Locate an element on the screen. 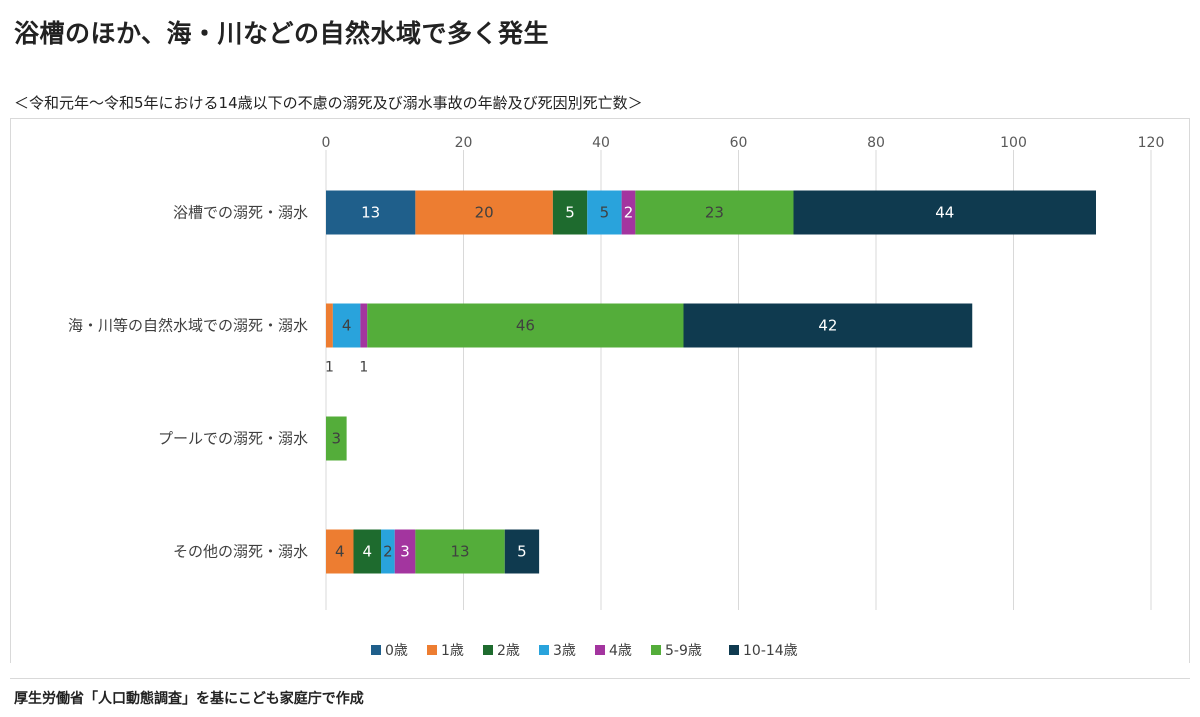  x-tick-label: 0 is located at coordinates (326, 143).